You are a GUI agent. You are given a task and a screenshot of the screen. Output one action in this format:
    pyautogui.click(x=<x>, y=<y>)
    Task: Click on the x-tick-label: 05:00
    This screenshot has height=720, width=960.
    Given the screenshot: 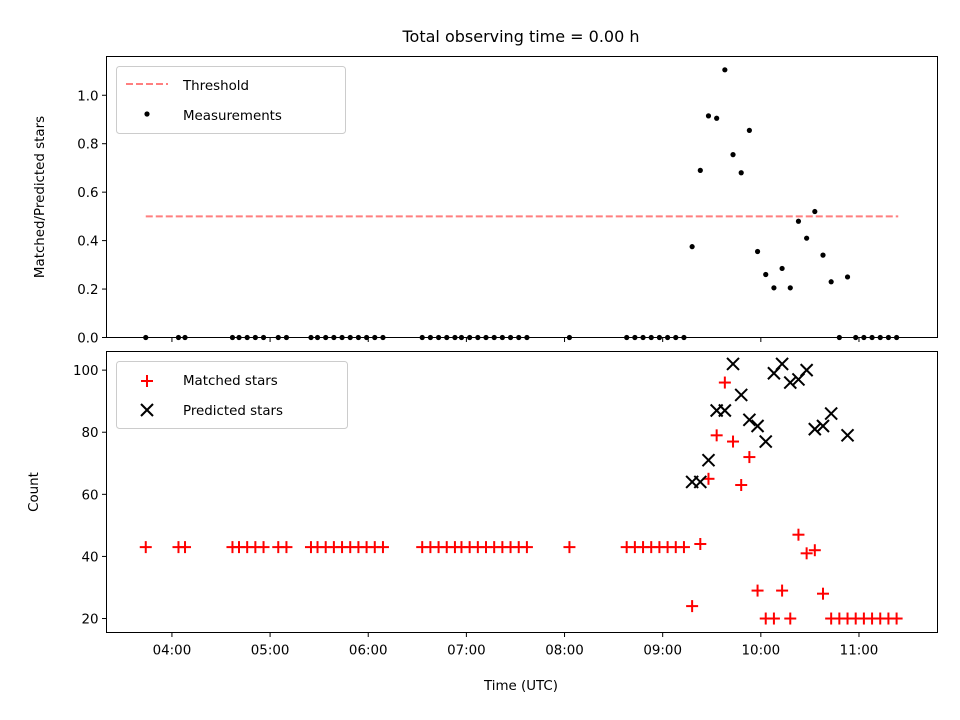 What is the action you would take?
    pyautogui.click(x=270, y=651)
    